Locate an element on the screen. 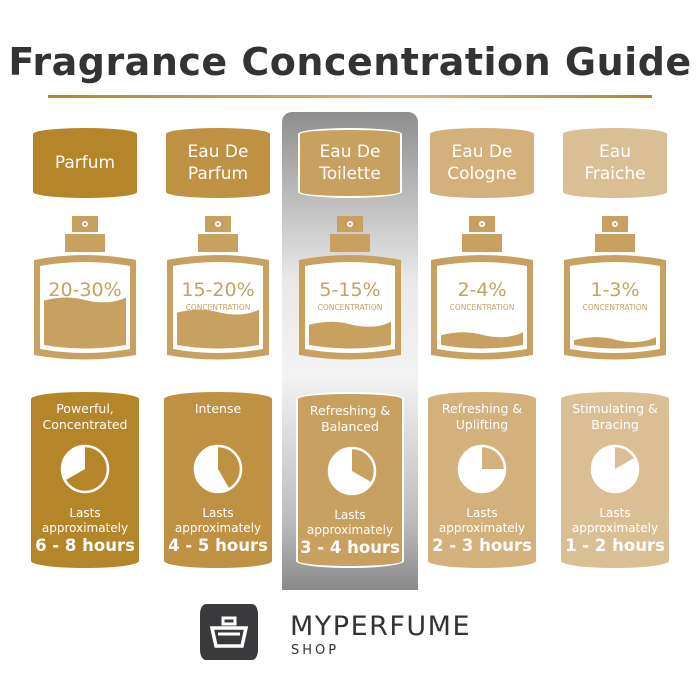 This screenshot has height=700, width=700. concentration-value: 5-15% is located at coordinates (349, 290).